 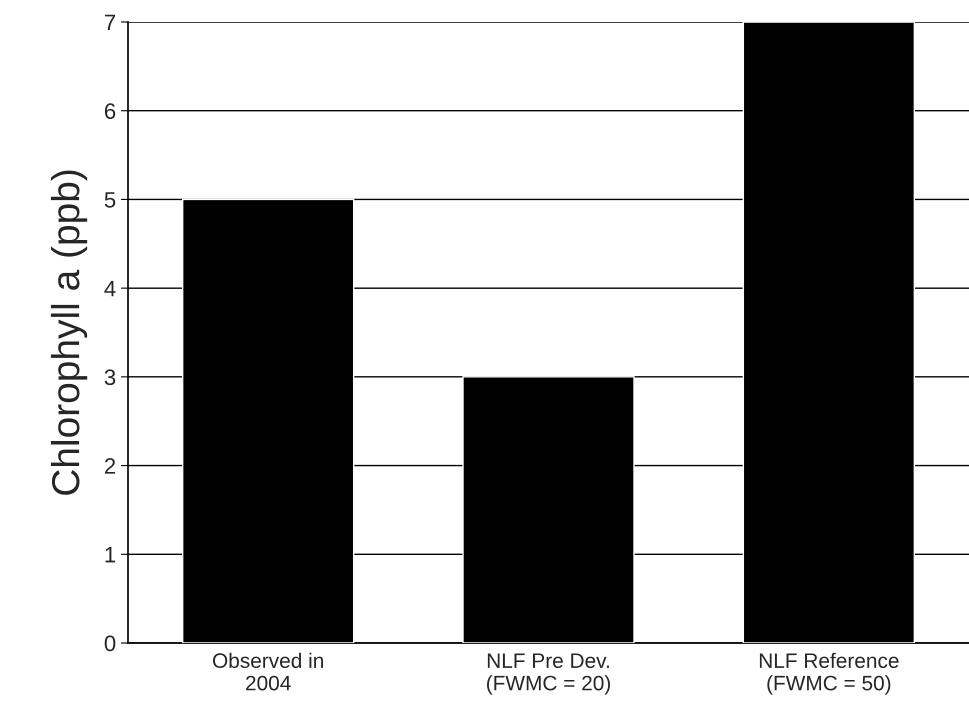 I want to click on y-axis-title: Chlorophyll a (ppb), so click(x=69, y=332).